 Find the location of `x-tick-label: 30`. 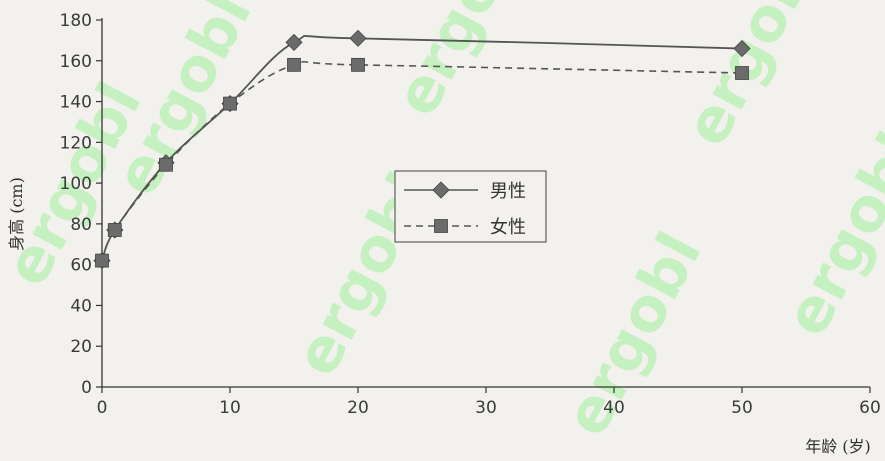

x-tick-label: 30 is located at coordinates (486, 408).